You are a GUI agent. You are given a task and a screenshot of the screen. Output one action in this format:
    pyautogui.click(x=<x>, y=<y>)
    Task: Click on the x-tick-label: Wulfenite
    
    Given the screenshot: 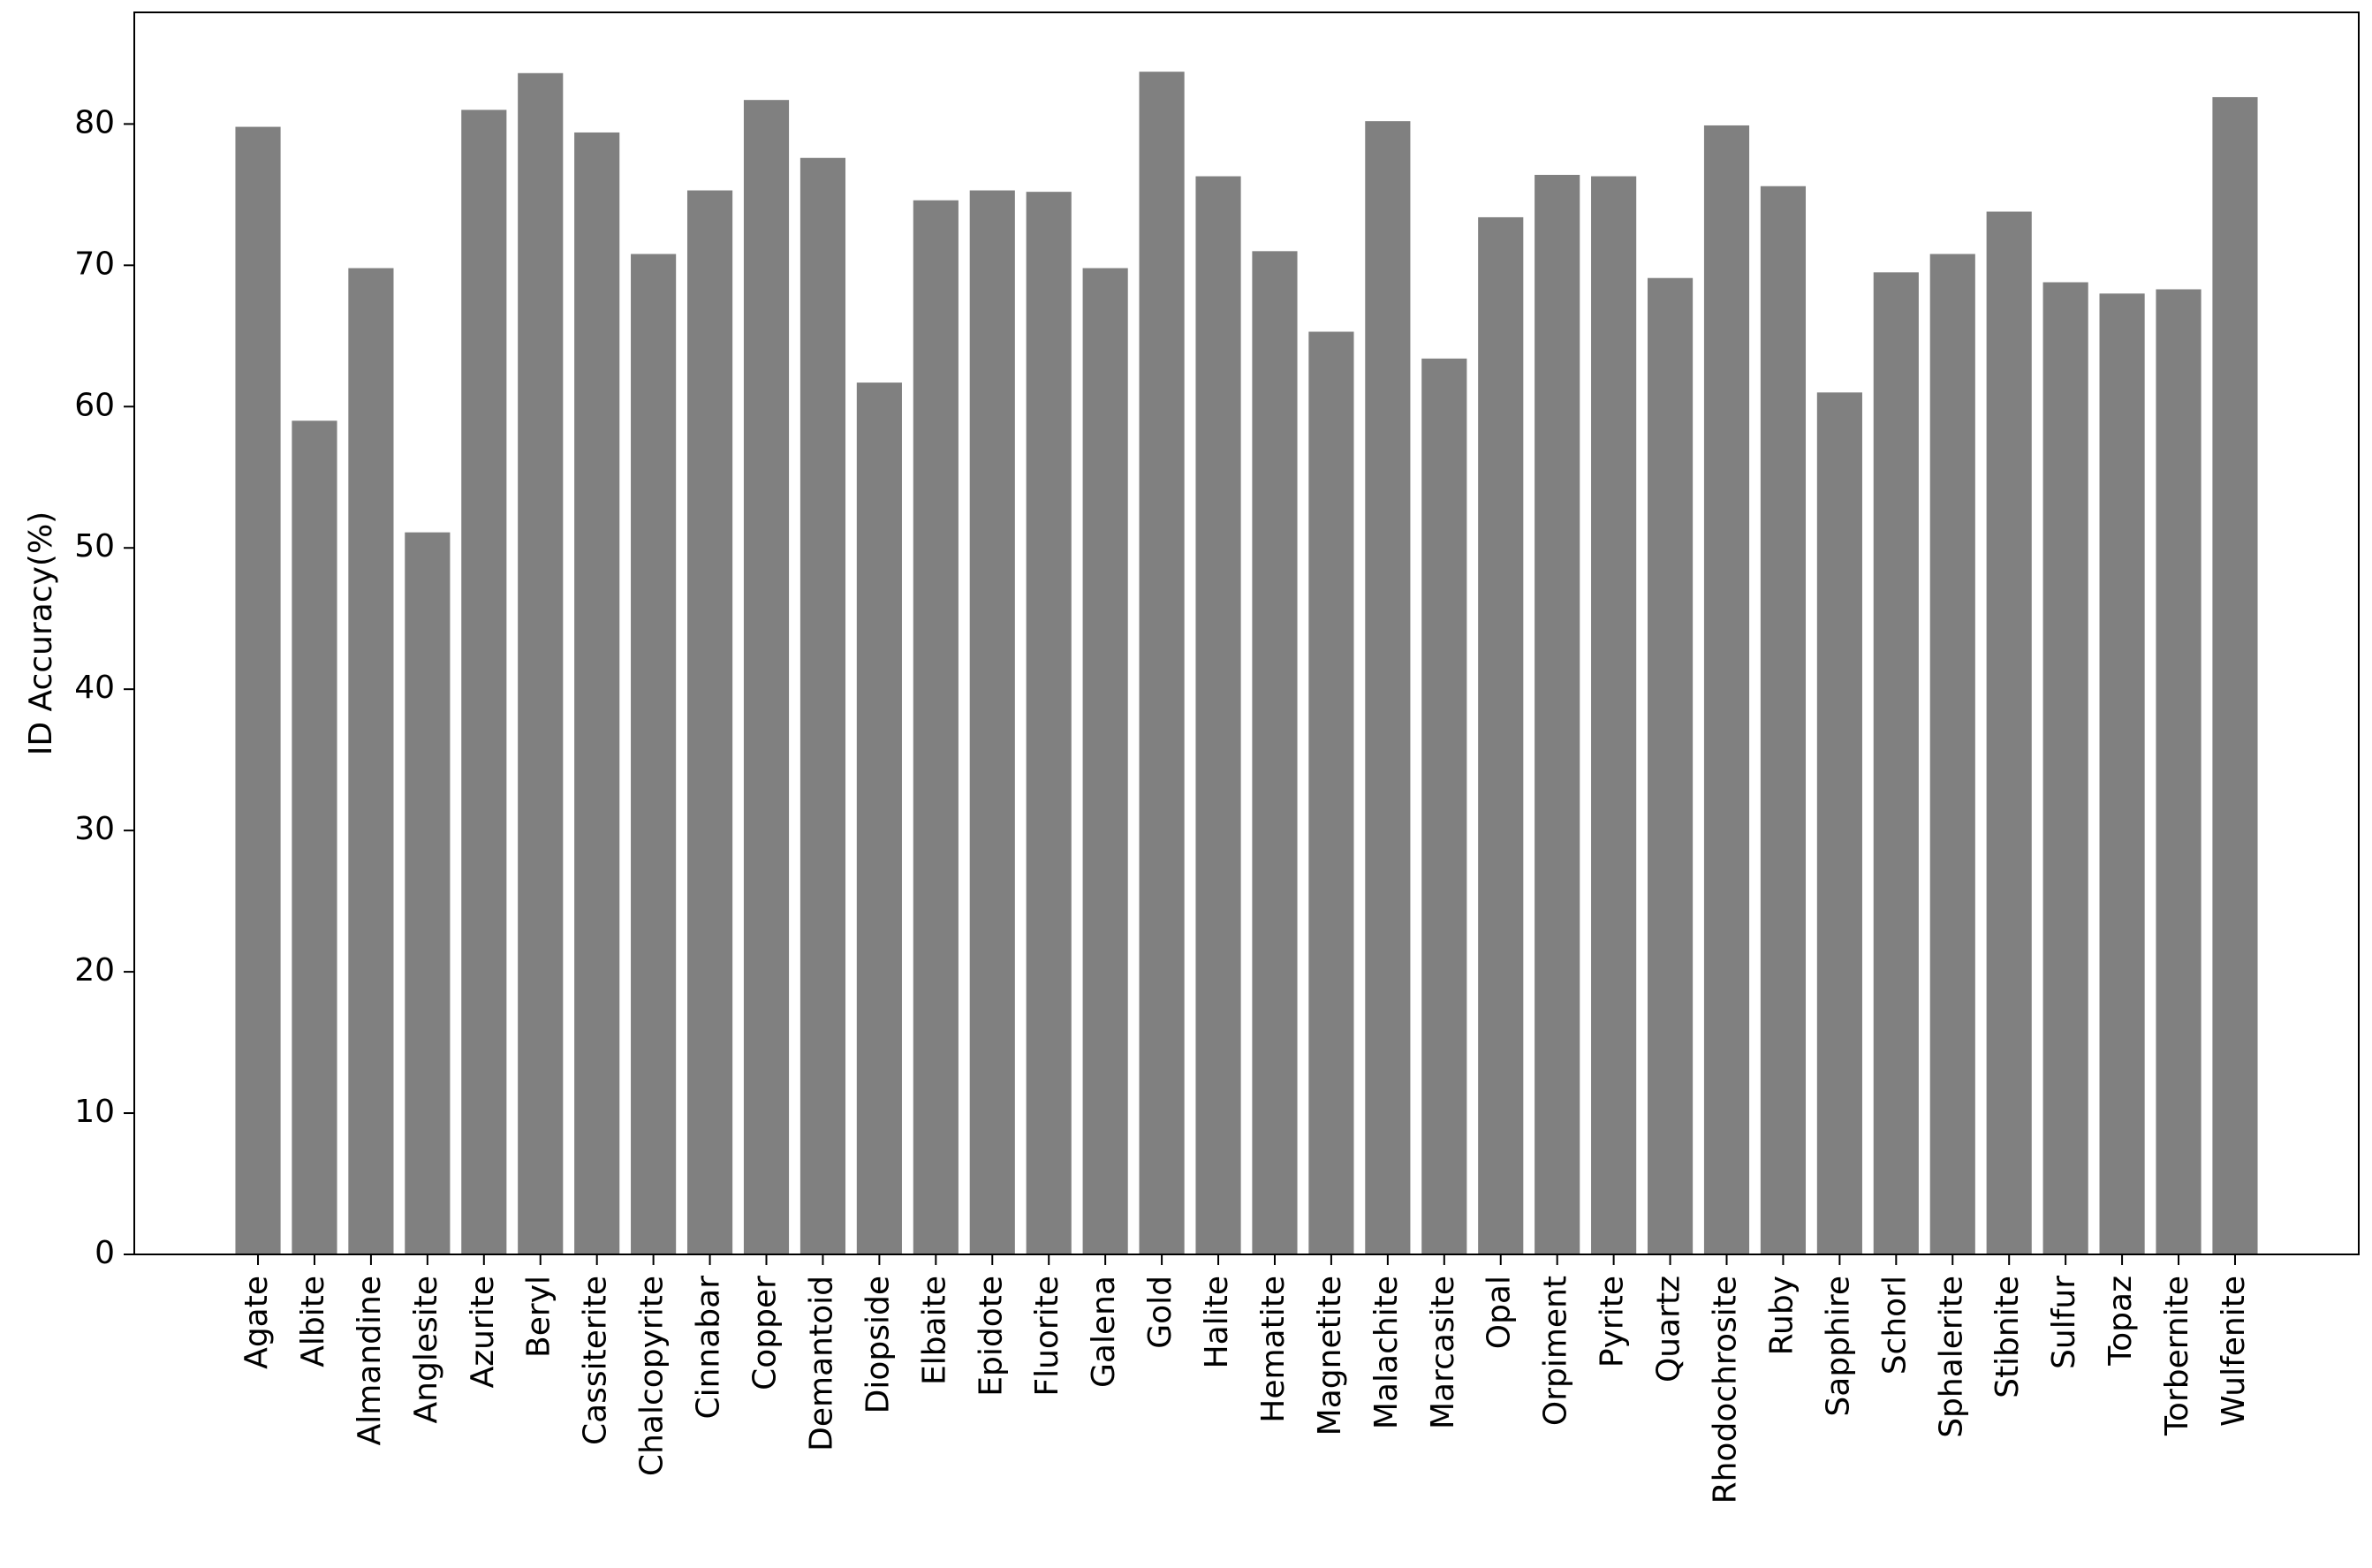 What is the action you would take?
    pyautogui.click(x=2234, y=1351)
    